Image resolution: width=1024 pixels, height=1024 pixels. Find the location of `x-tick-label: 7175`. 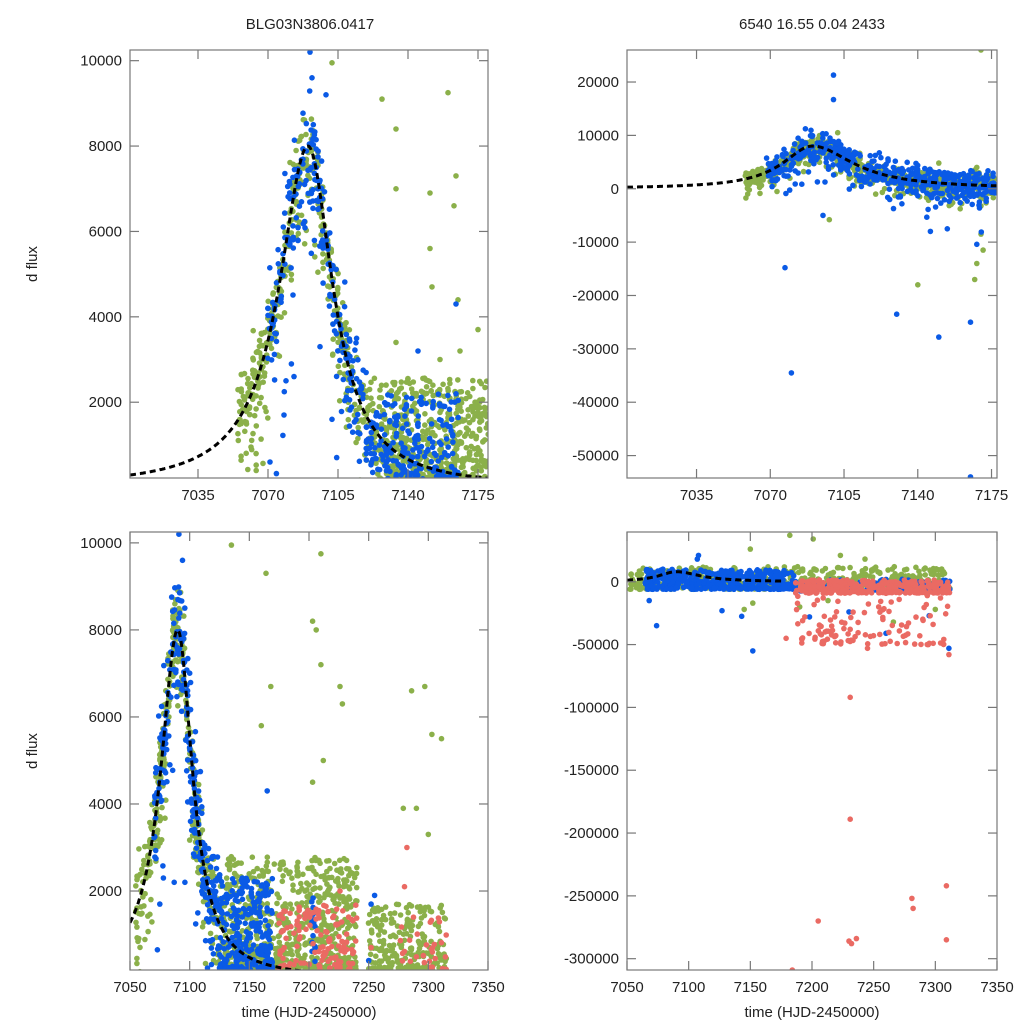

x-tick-label: 7175 is located at coordinates (477, 495).